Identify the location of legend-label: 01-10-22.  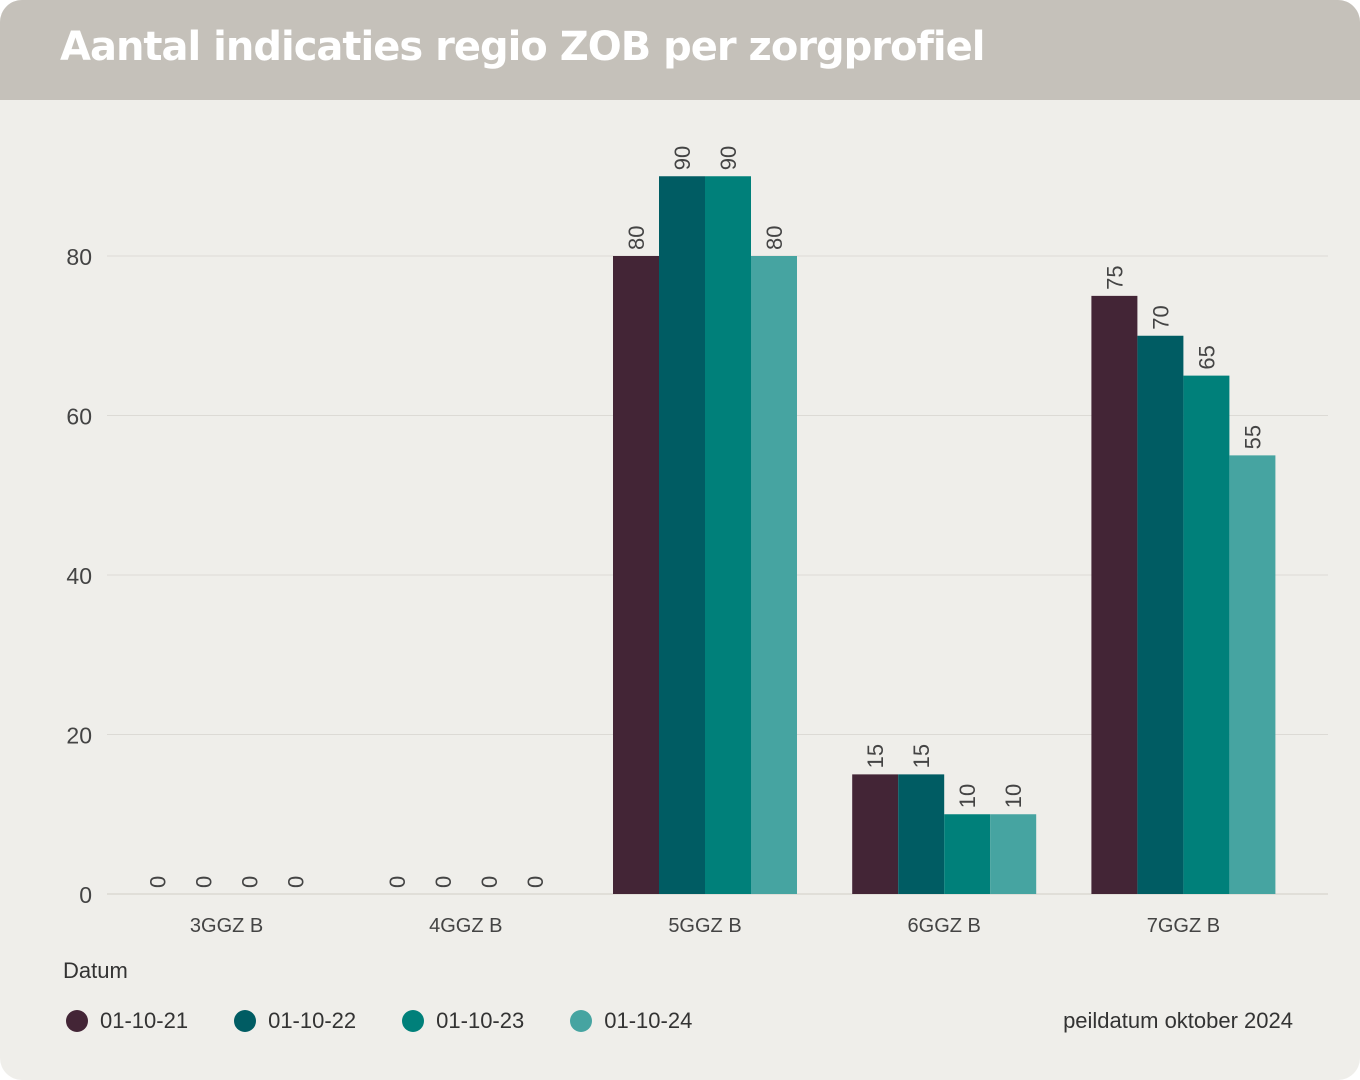
(312, 1020).